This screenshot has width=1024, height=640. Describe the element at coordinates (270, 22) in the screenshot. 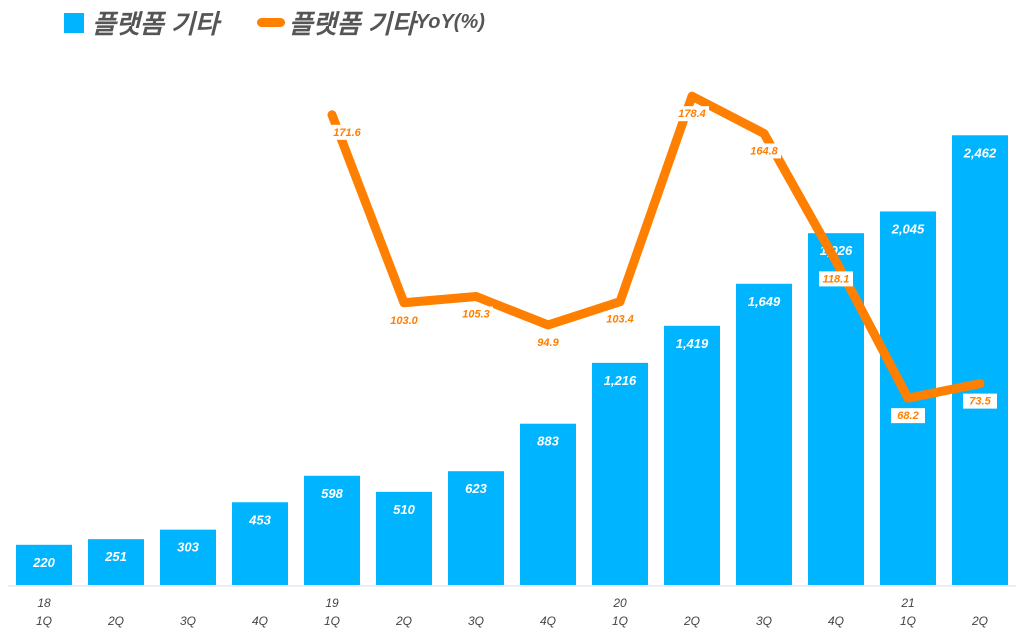

I see `legend-line-swatch-icon` at that location.